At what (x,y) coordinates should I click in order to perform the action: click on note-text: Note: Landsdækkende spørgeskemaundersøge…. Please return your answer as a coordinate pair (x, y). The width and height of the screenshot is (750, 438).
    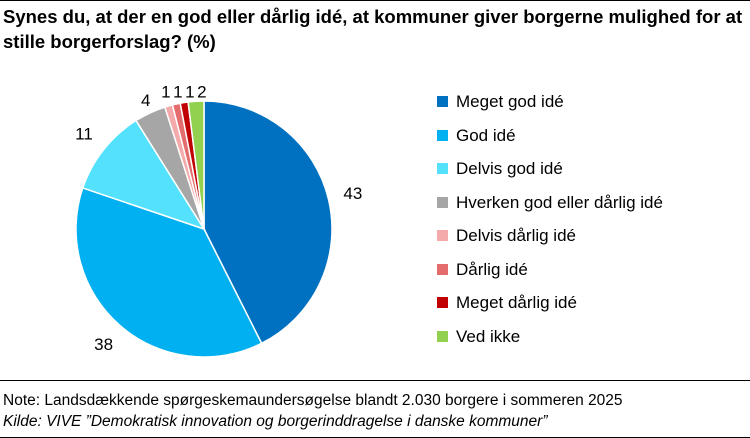
    Looking at the image, I should click on (313, 400).